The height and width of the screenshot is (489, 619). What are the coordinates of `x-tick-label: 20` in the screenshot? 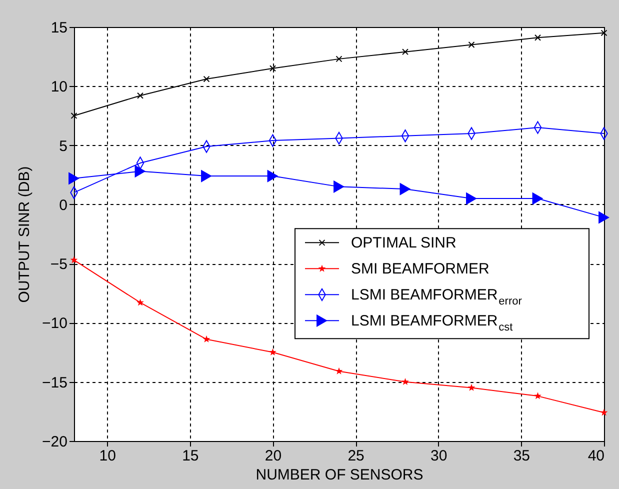 It's located at (273, 456).